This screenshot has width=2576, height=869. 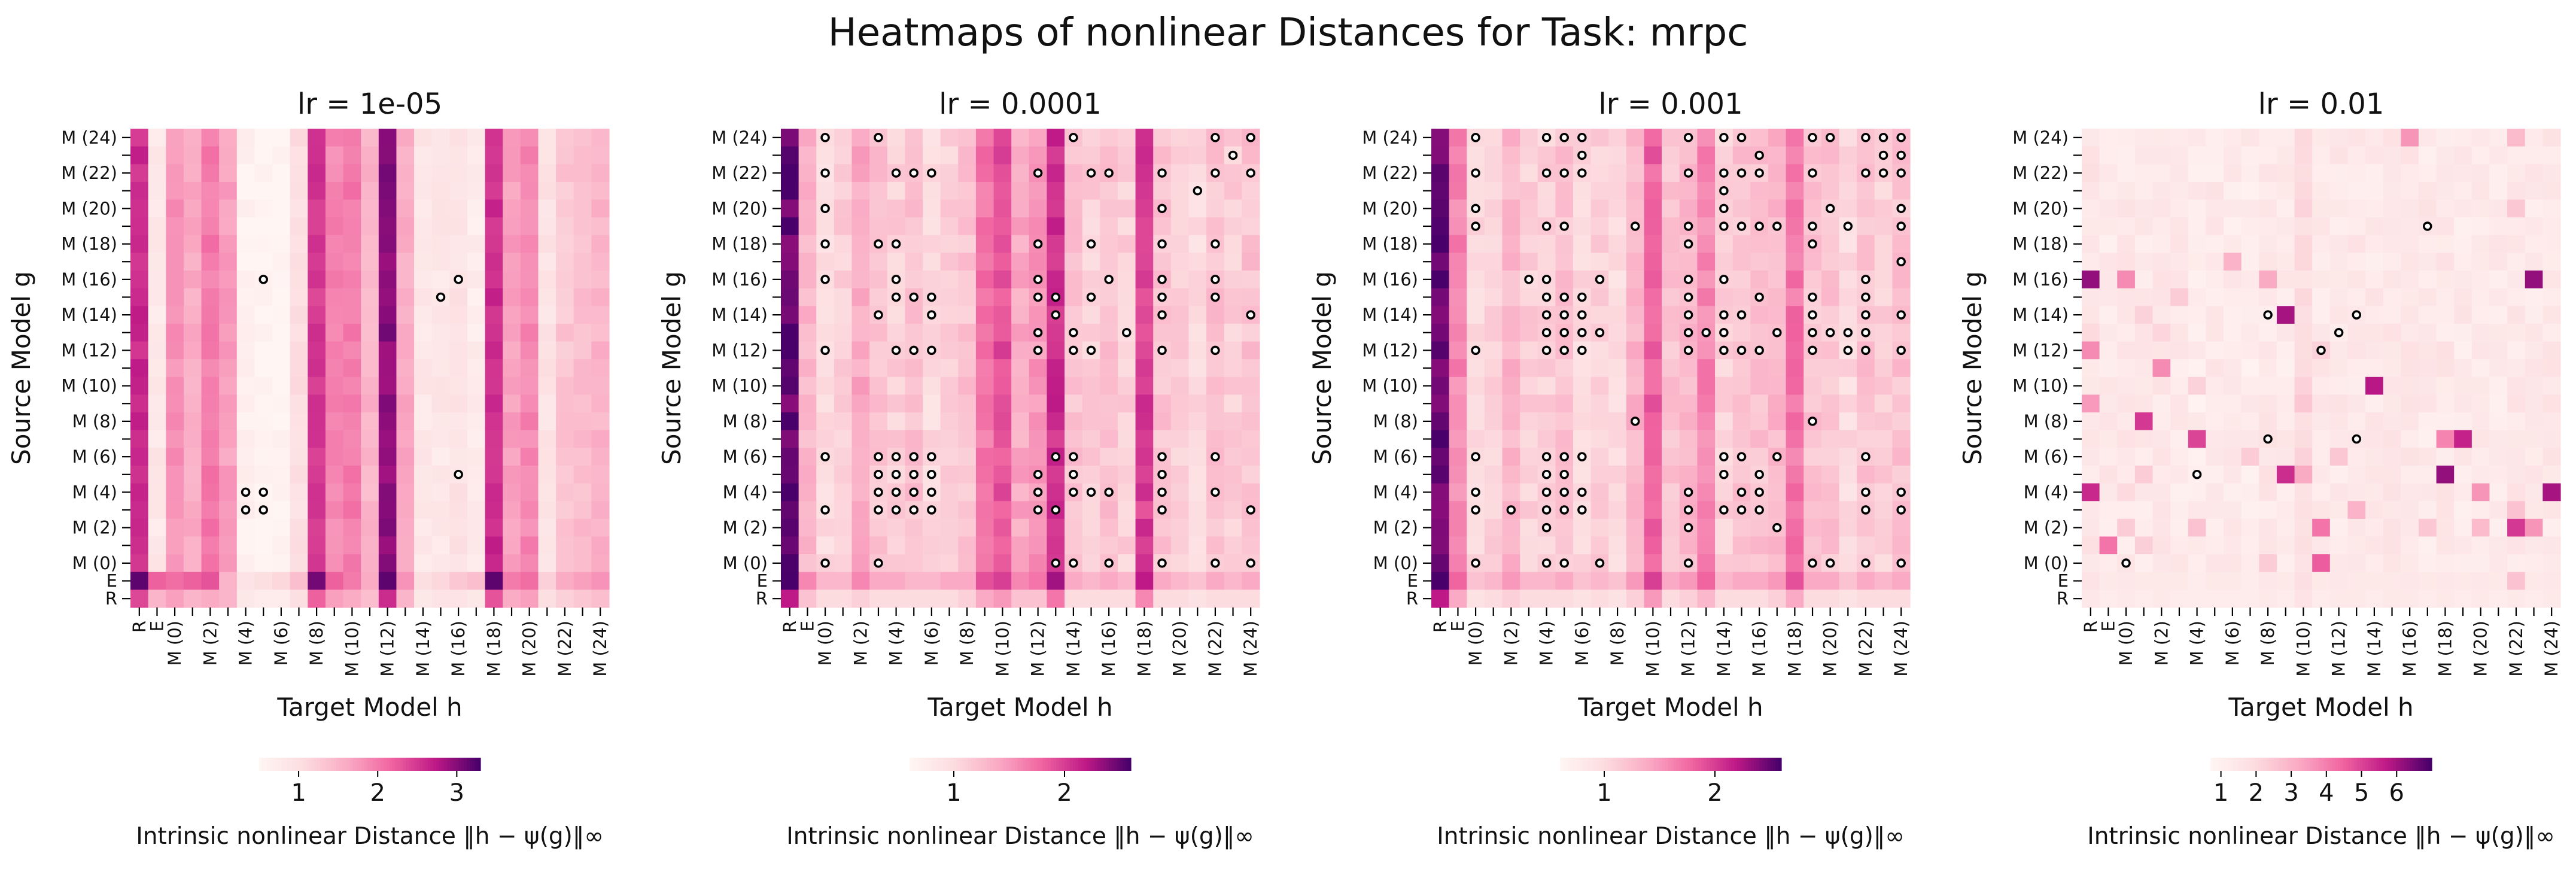 What do you see at coordinates (1794, 649) in the screenshot?
I see `x-tick-label: M (18)` at bounding box center [1794, 649].